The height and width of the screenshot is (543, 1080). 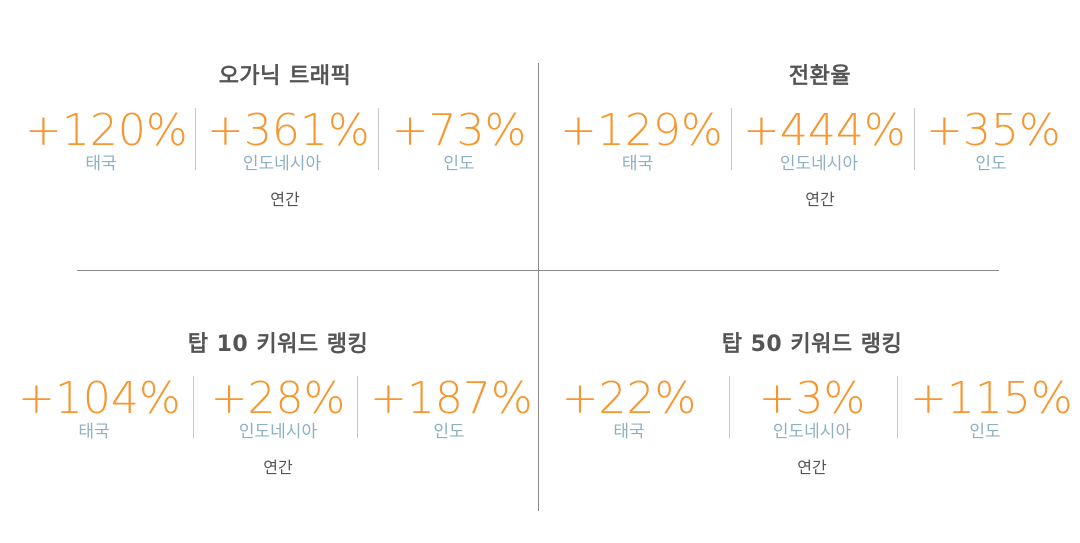 What do you see at coordinates (278, 398) in the screenshot?
I see `stat-value: +28%` at bounding box center [278, 398].